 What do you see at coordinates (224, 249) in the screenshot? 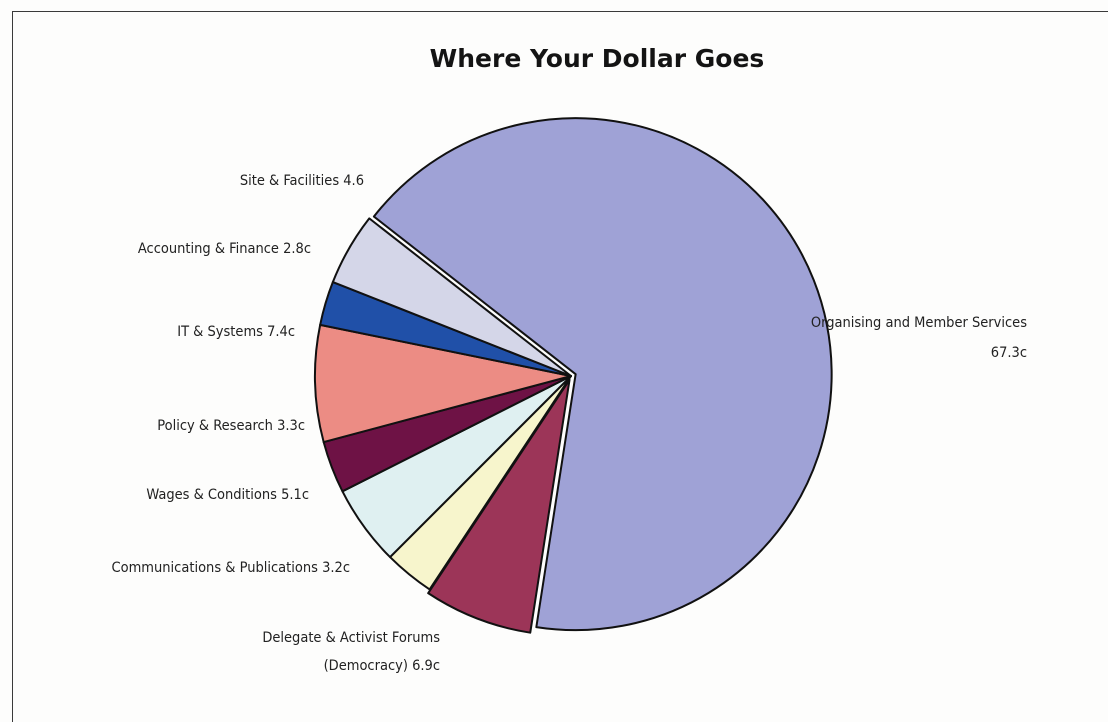
I see `slice-label-7: Accounting & Finance 2.8c` at bounding box center [224, 249].